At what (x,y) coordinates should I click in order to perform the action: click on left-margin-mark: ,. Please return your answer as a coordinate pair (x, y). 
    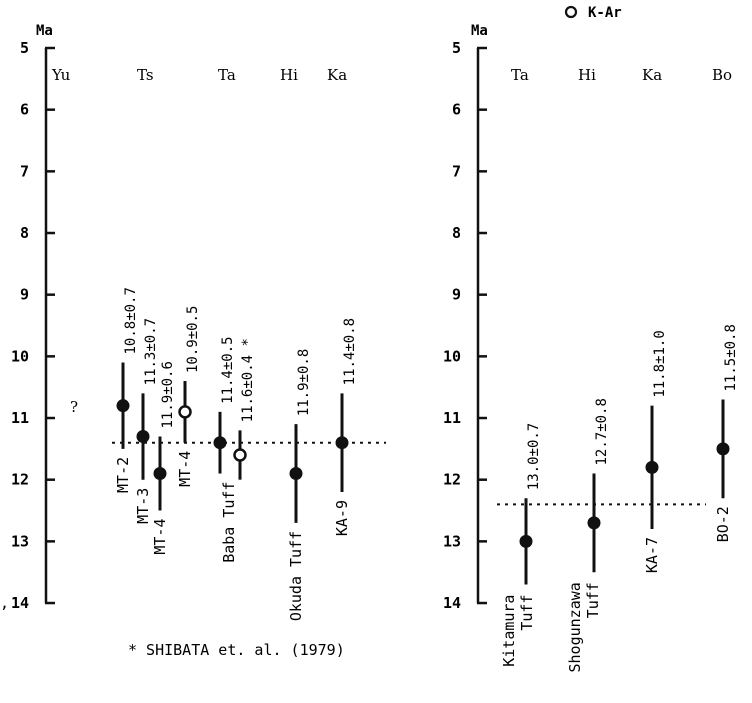
    Looking at the image, I should click on (4, 603).